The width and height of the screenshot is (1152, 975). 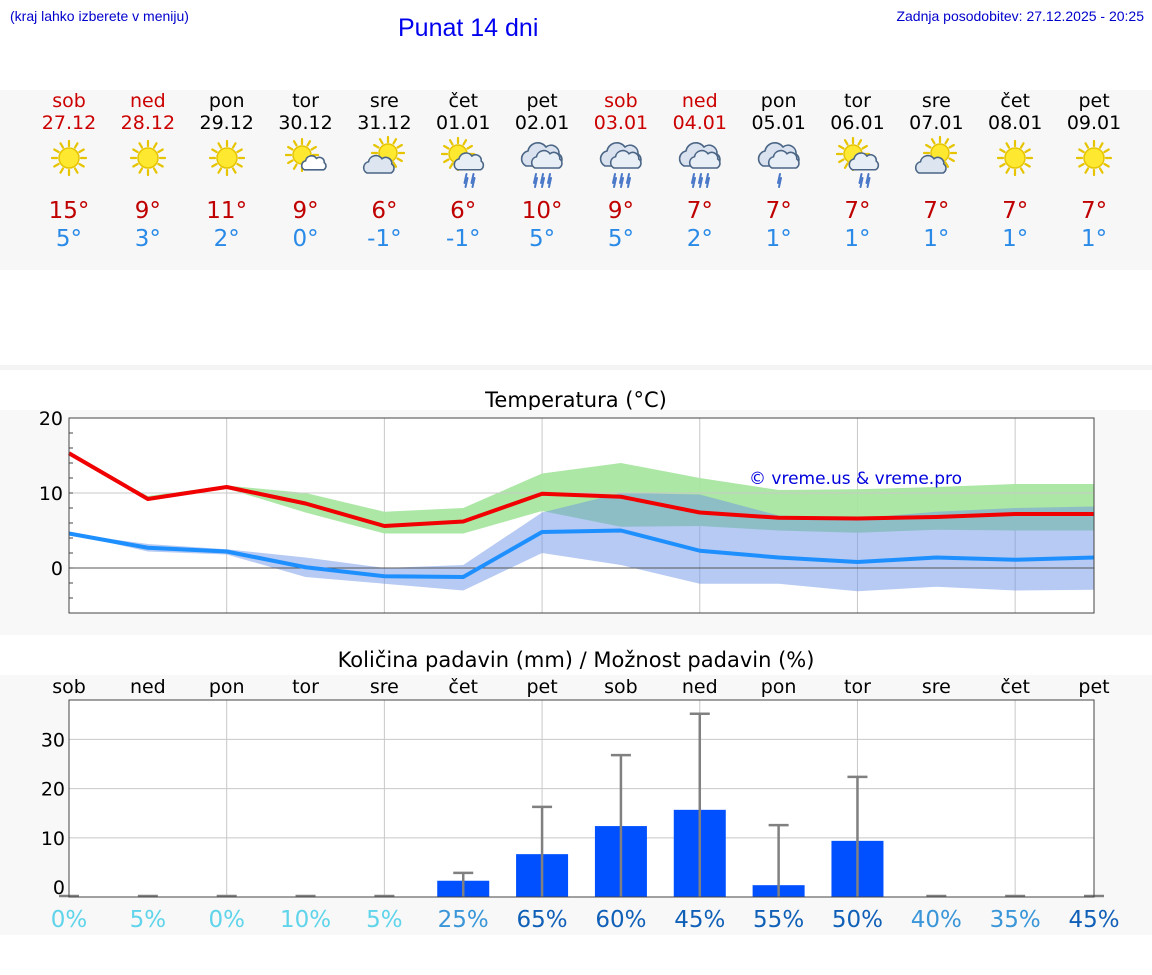 What do you see at coordinates (226, 920) in the screenshot?
I see `precip-probability: 0%` at bounding box center [226, 920].